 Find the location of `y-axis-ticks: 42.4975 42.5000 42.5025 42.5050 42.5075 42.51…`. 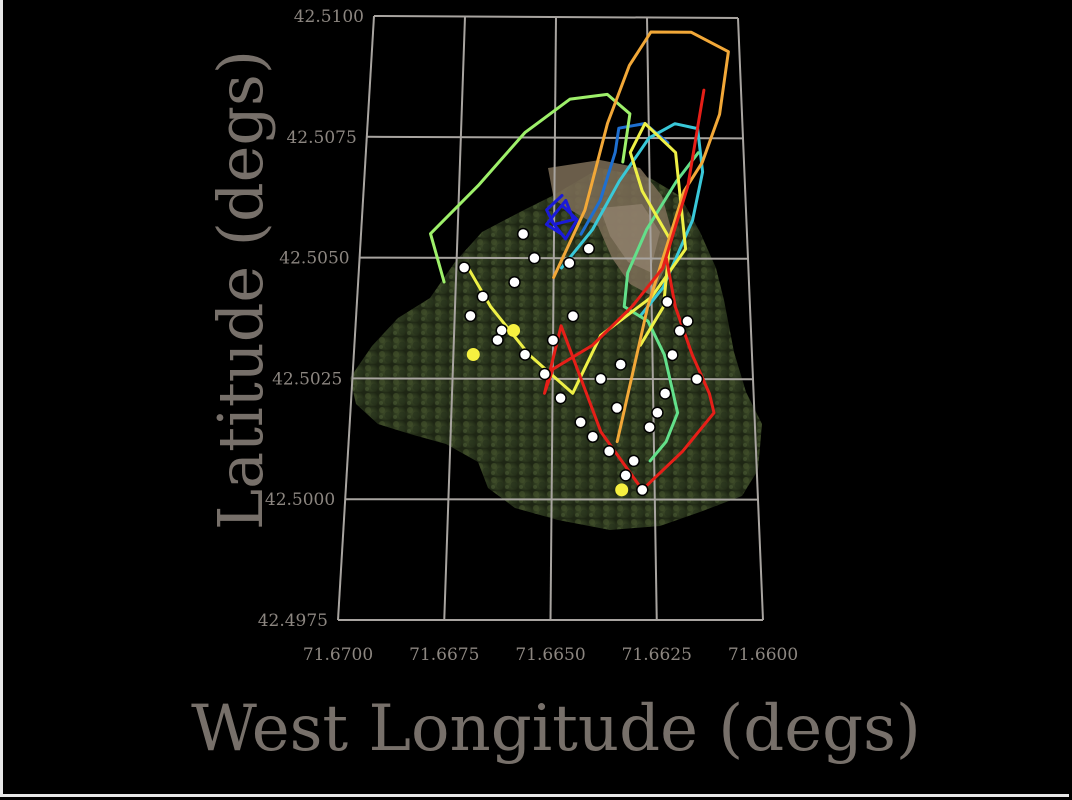

y-axis-ticks: 42.4975 42.5000 42.5025 42.5050 42.5075 42.51… is located at coordinates (311, 319).